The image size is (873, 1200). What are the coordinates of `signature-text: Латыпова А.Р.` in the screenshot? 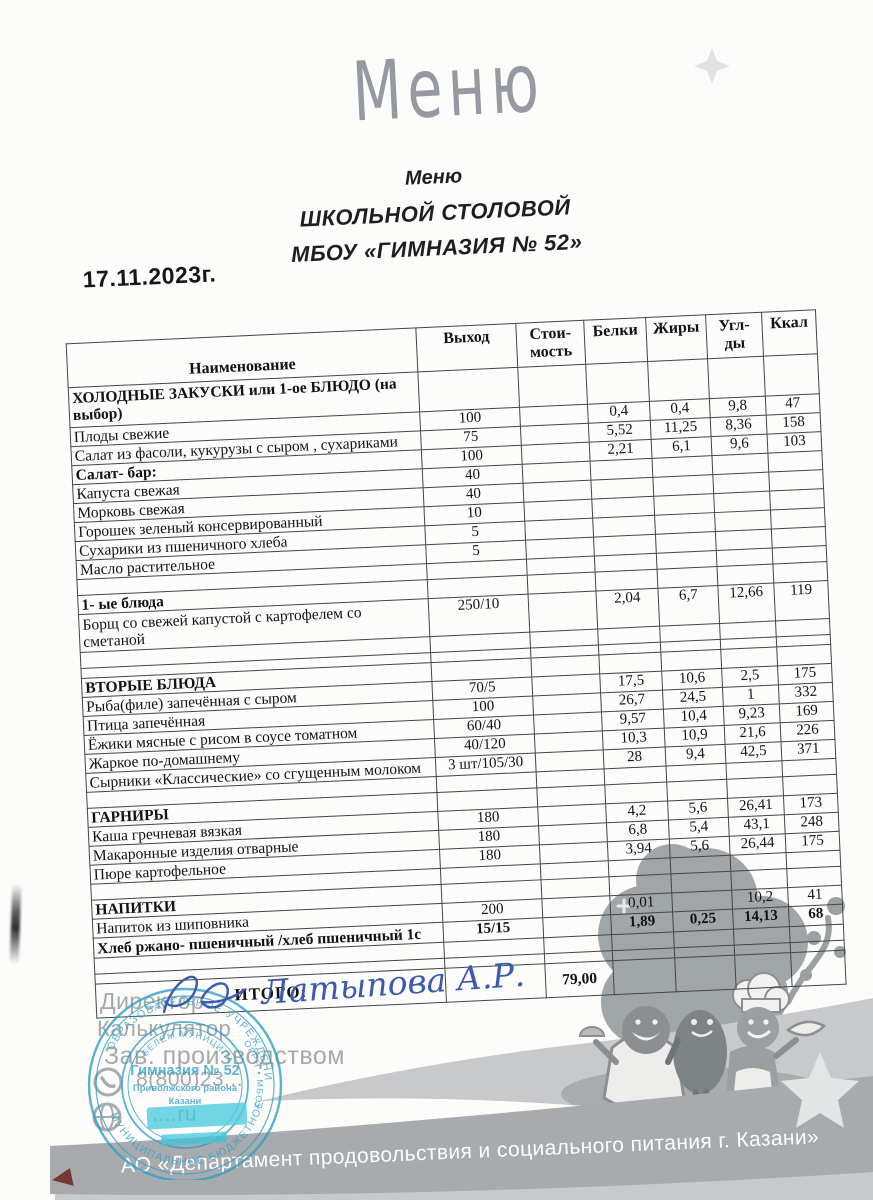 It's located at (392, 983).